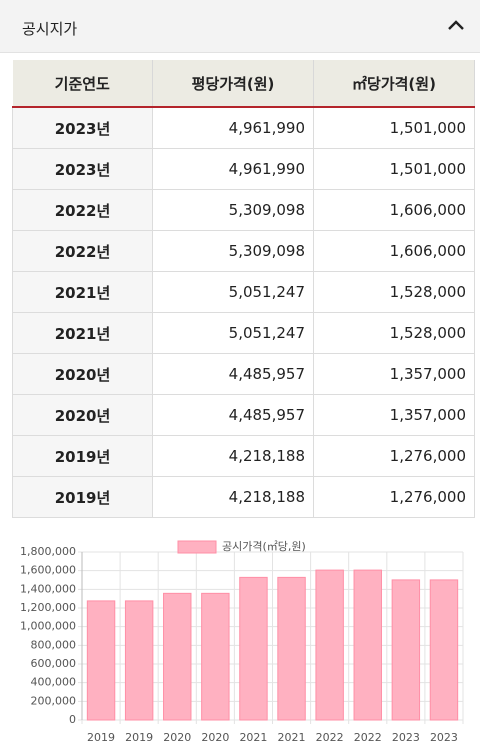 This screenshot has width=480, height=746. I want to click on legend-label: 공시가격(㎡당,원), so click(264, 546).